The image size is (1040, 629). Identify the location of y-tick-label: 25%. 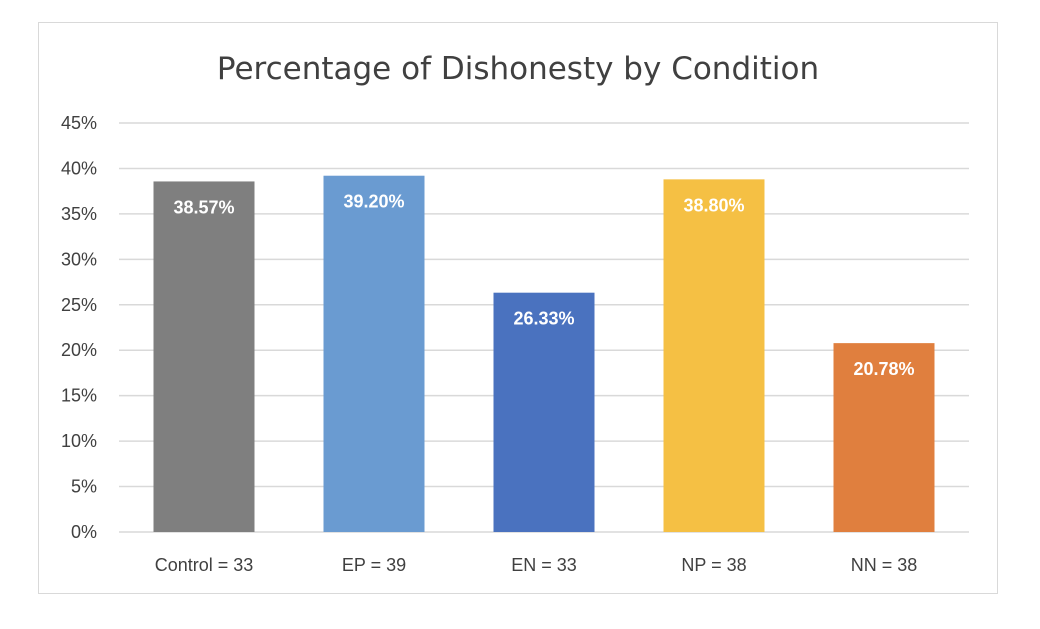
(79, 305).